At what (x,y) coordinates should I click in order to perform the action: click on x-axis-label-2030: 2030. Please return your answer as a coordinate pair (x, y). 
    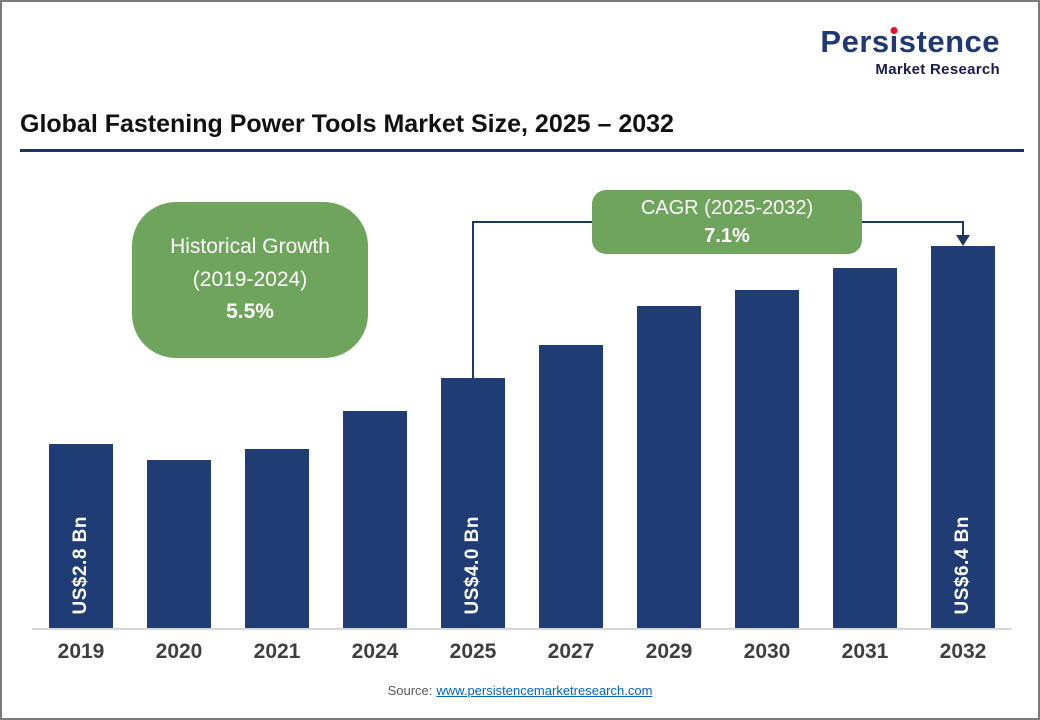
    Looking at the image, I should click on (767, 651).